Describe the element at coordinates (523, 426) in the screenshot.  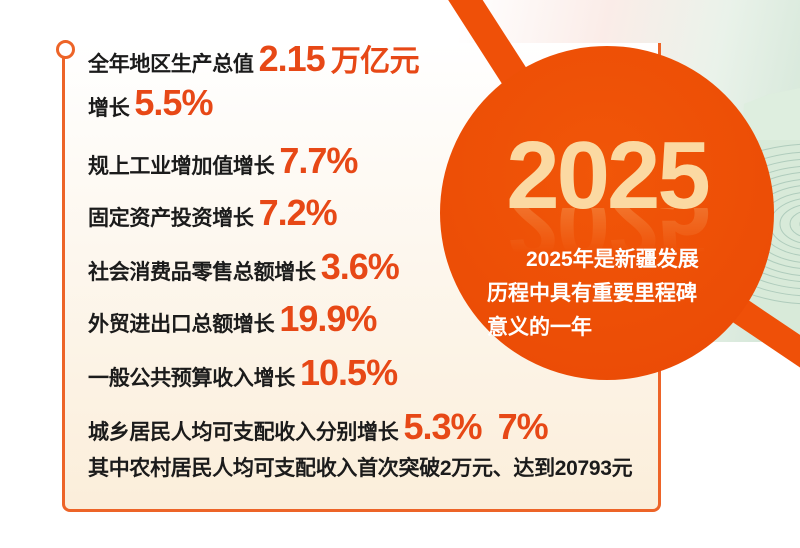
I see `stat-value: 7%` at that location.